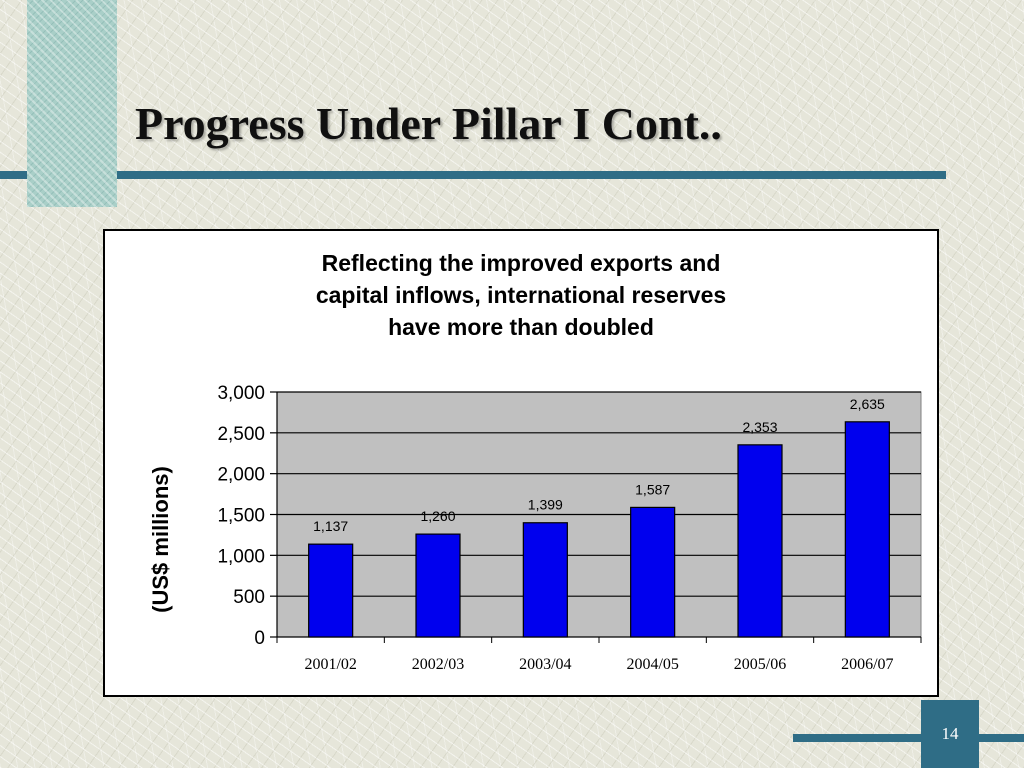 This screenshot has height=768, width=1024. I want to click on y-tick-label: 3,000, so click(241, 393).